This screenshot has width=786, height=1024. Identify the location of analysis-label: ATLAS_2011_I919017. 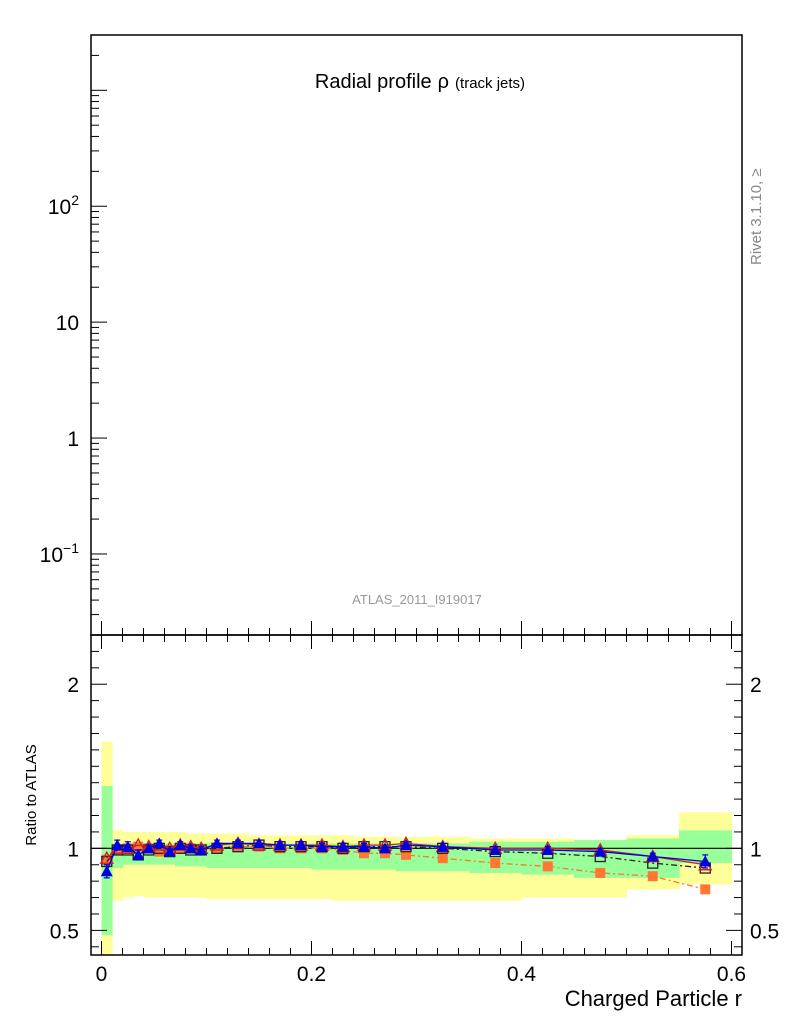
(417, 599).